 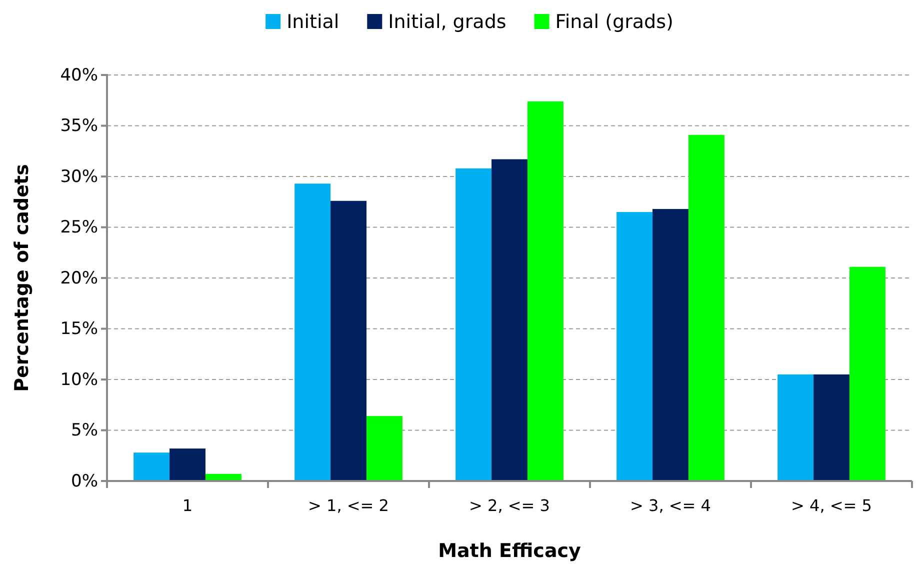 I want to click on y-tick-label: 35%, so click(x=79, y=126).